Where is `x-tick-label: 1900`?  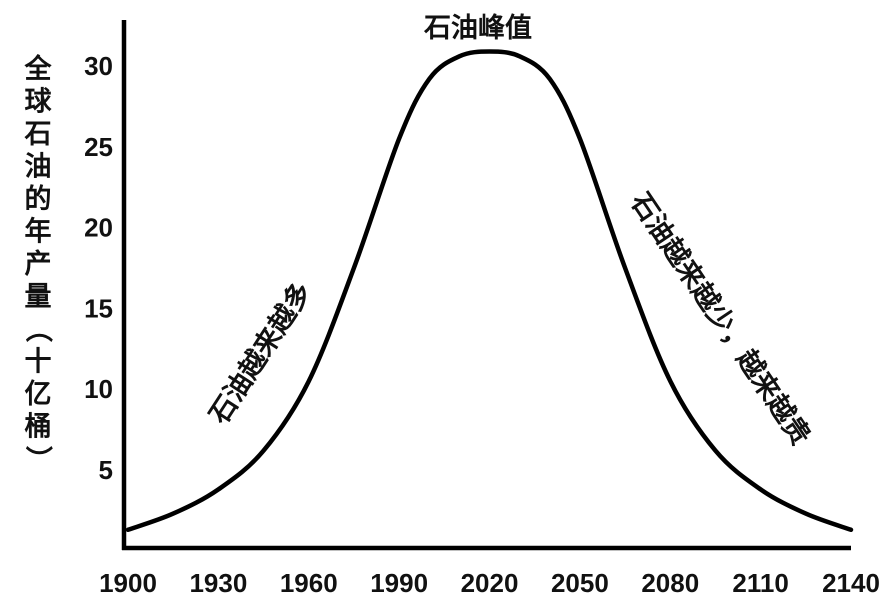 x-tick-label: 1900 is located at coordinates (128, 583).